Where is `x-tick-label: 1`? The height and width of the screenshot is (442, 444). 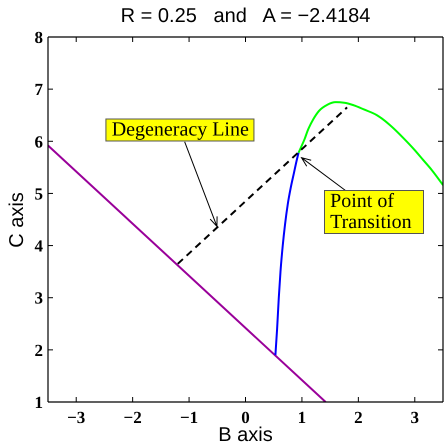
x-tick-label: 1 is located at coordinates (302, 417).